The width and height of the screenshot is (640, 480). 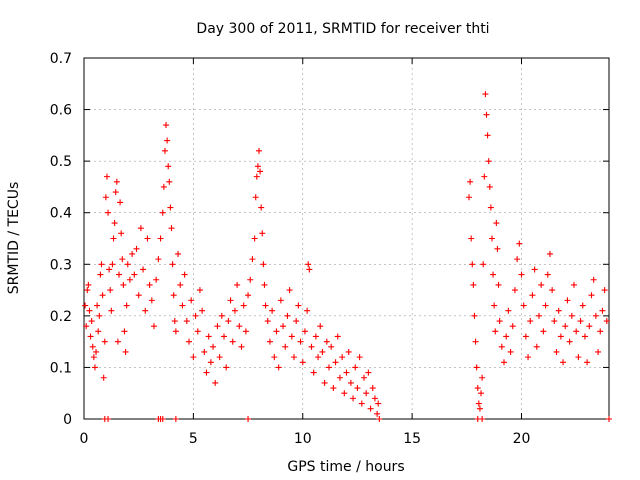 I want to click on y-axis-label: SRMTID / TECUs, so click(x=14, y=238).